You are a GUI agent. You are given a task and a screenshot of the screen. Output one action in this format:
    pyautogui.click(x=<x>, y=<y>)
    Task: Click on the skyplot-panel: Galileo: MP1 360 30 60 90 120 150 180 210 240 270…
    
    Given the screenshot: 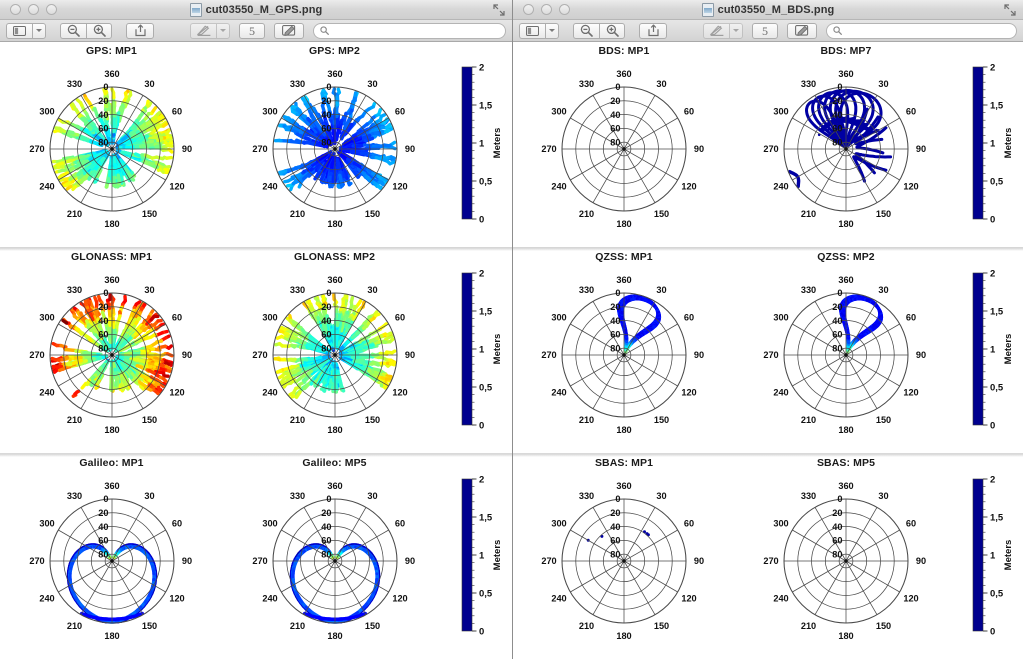 What is the action you would take?
    pyautogui.click(x=111, y=556)
    